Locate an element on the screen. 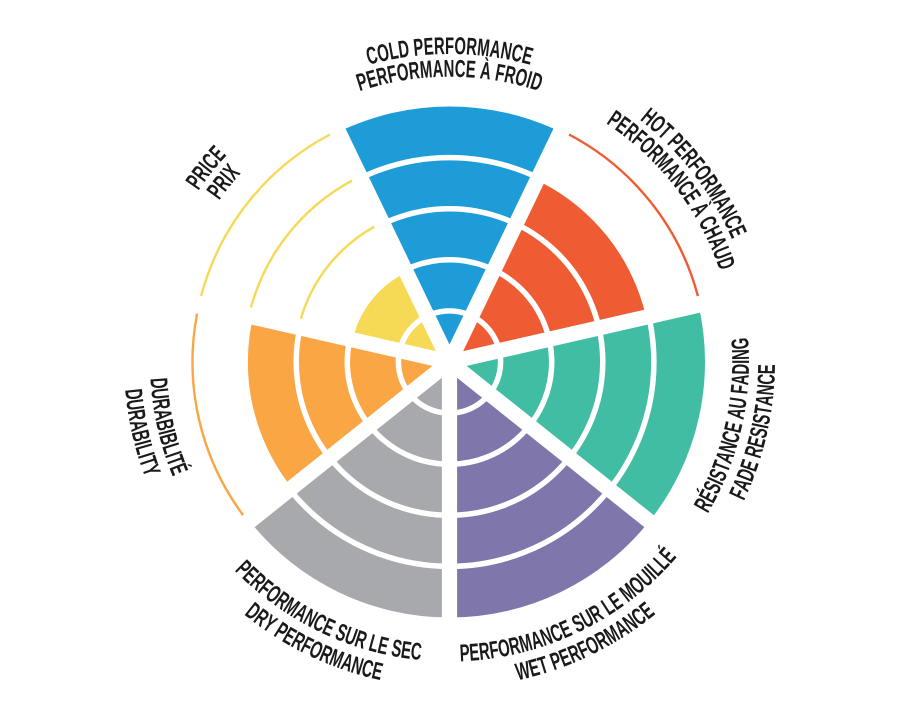  svg-text: W is located at coordinates (523, 671).